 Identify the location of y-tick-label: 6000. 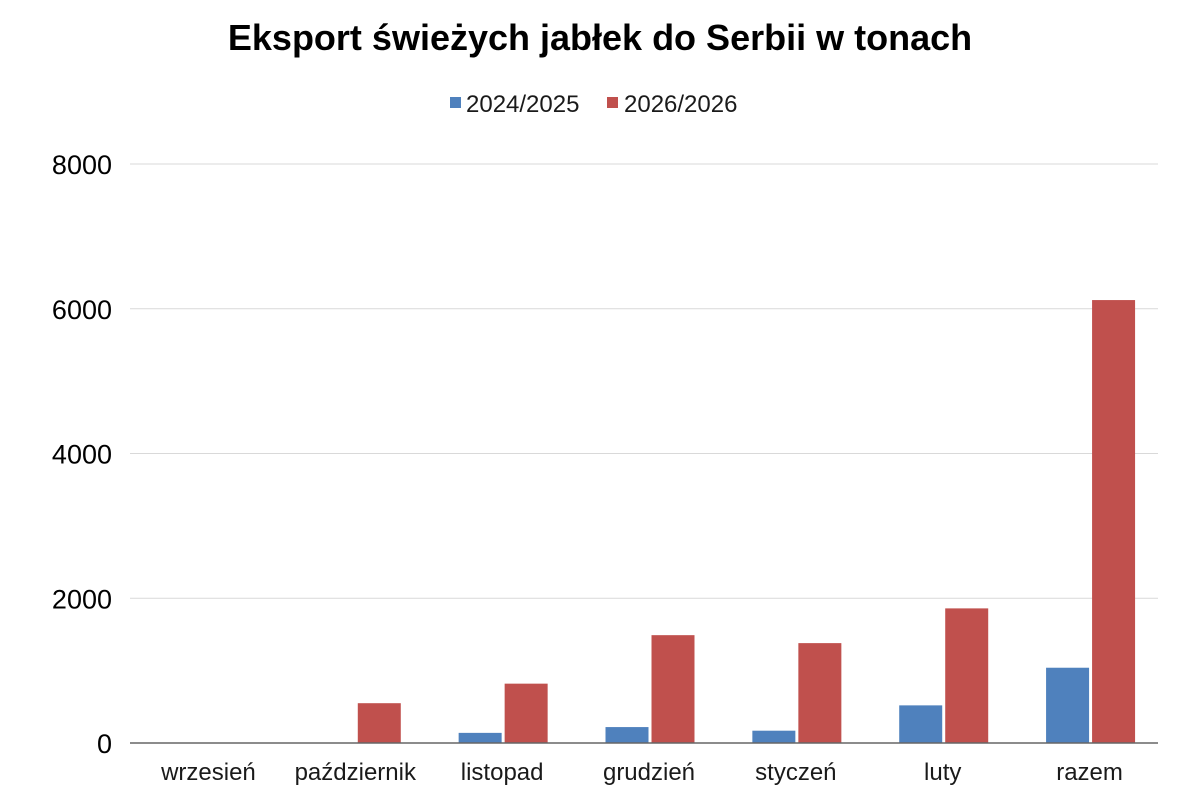
(82, 310).